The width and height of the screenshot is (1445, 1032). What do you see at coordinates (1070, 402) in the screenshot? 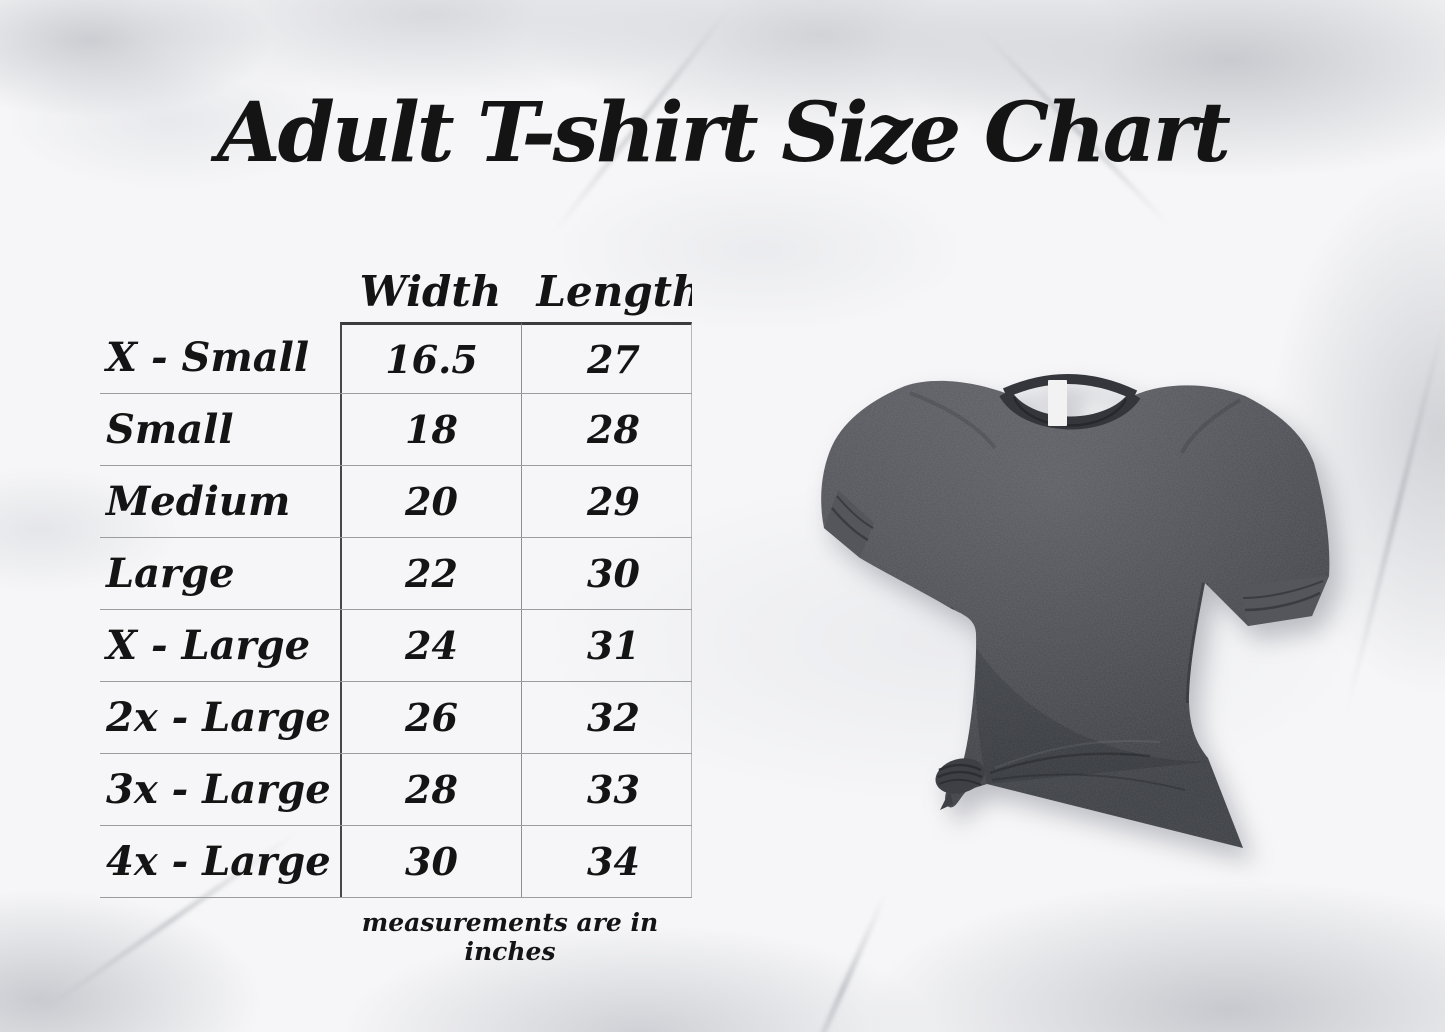
I see `collar` at bounding box center [1070, 402].